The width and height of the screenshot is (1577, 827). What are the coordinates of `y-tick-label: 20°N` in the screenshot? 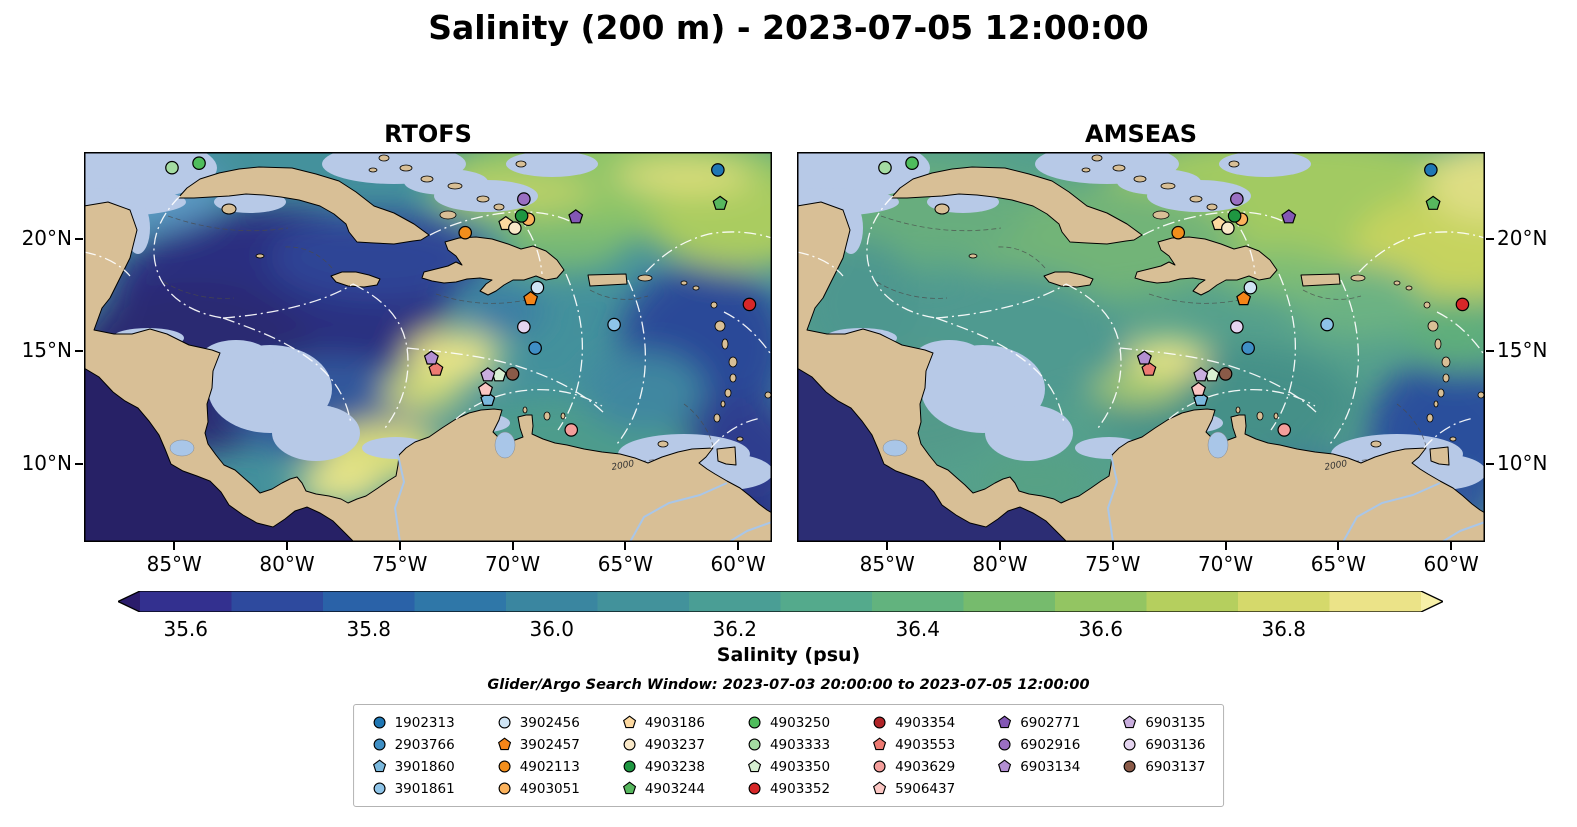 It's located at (1522, 238).